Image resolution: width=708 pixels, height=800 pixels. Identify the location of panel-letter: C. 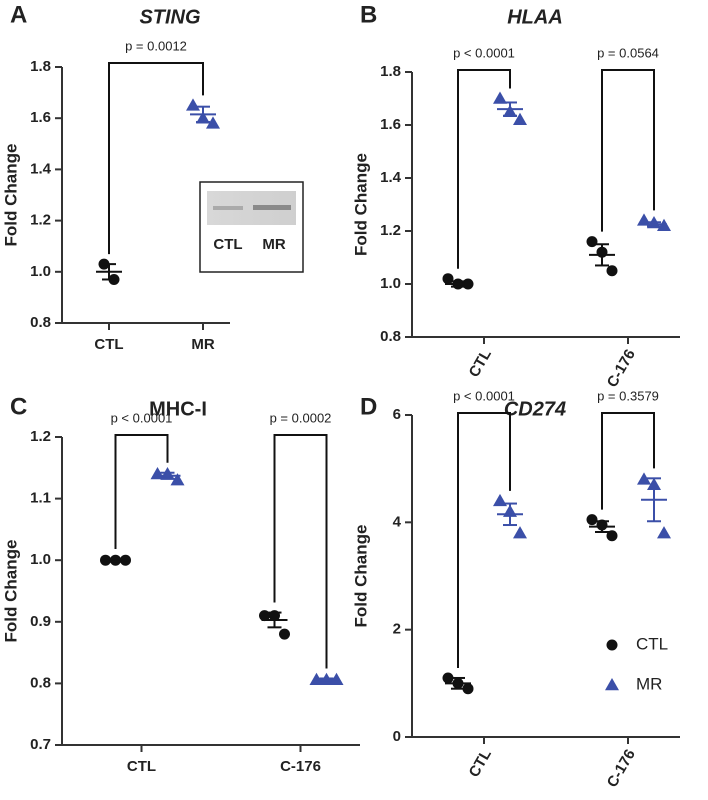
(18, 406).